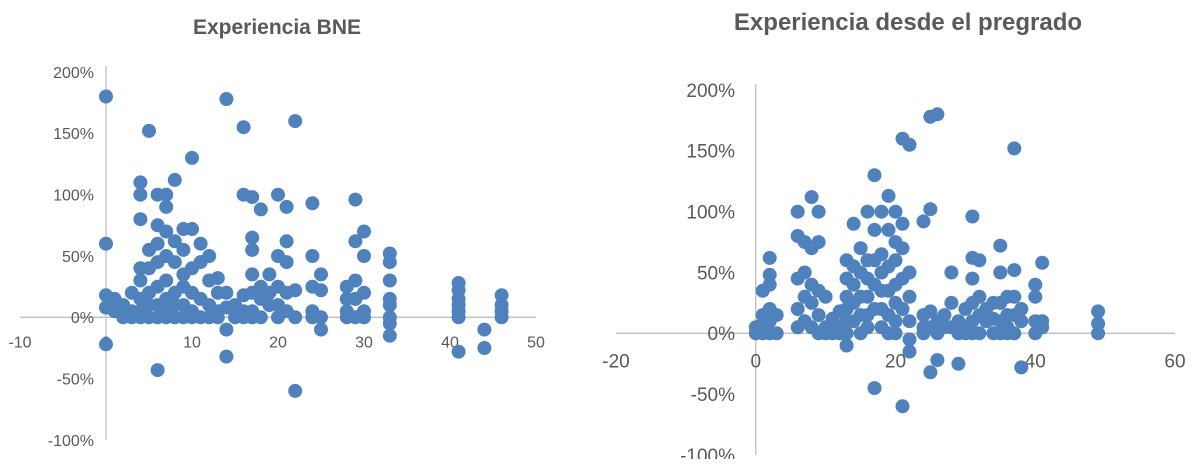  What do you see at coordinates (277, 27) in the screenshot?
I see `chart-title: Experiencia BNE` at bounding box center [277, 27].